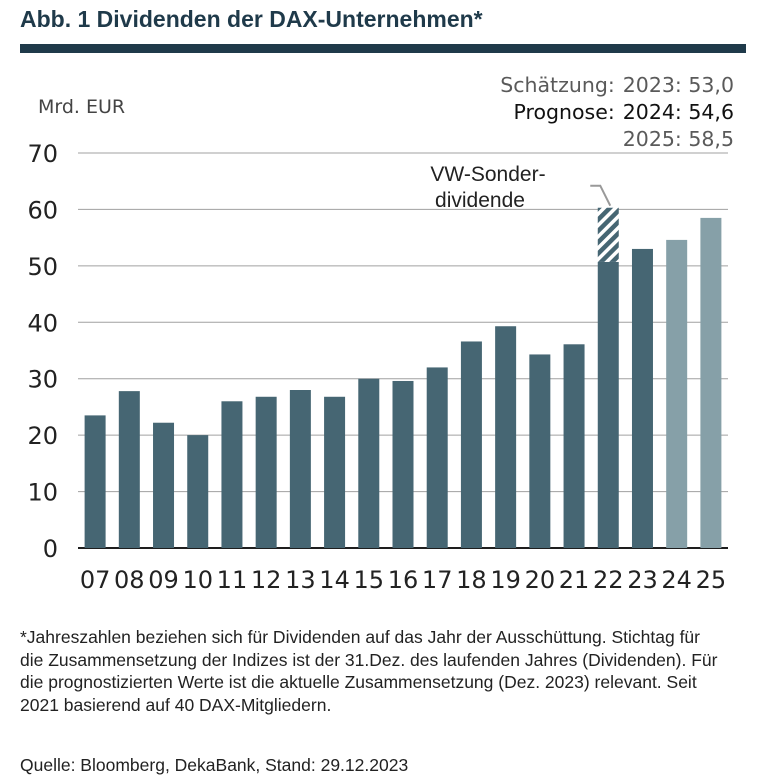 Image resolution: width=760 pixels, height=782 pixels. Describe the element at coordinates (471, 580) in the screenshot. I see `x-tick-label: 18` at that location.